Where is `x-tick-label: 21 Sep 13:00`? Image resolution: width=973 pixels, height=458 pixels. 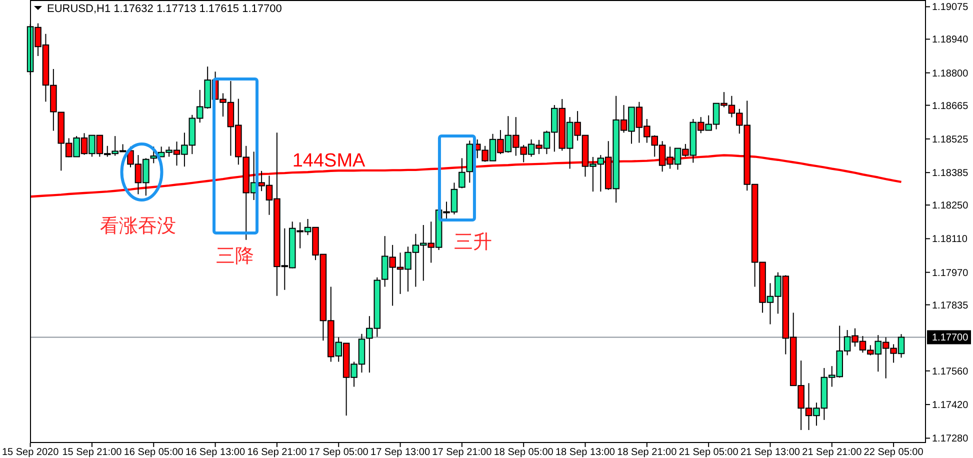
x-tick-label: 21 Sep 13:00 is located at coordinates (770, 452).